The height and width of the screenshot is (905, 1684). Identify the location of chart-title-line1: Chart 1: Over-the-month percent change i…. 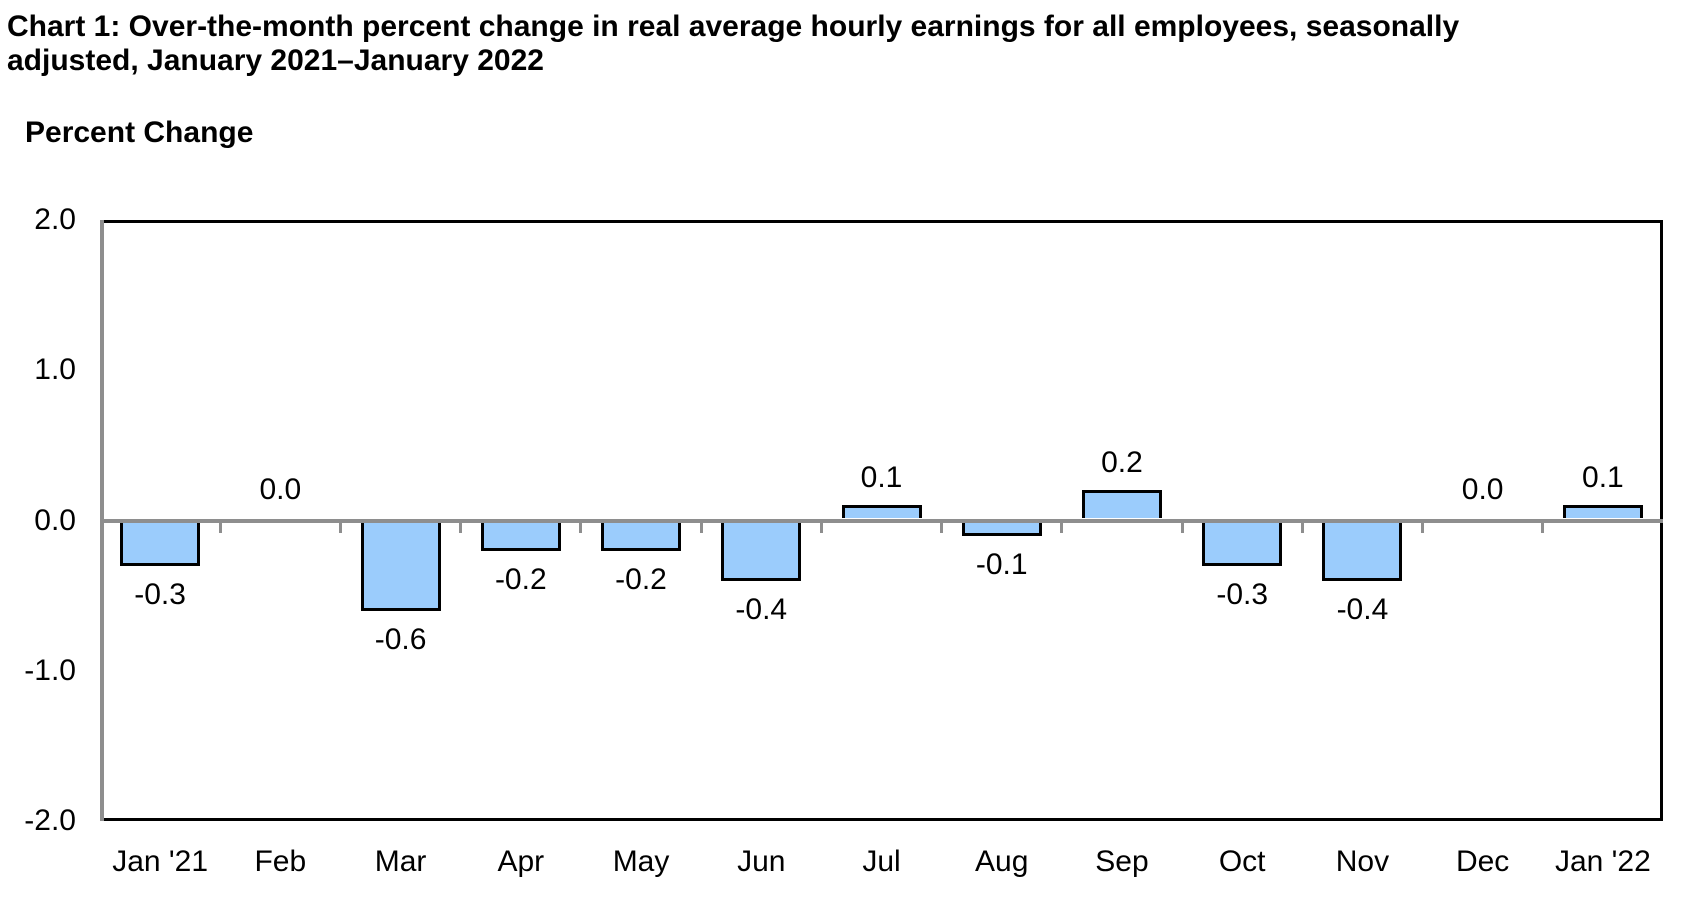
(733, 26).